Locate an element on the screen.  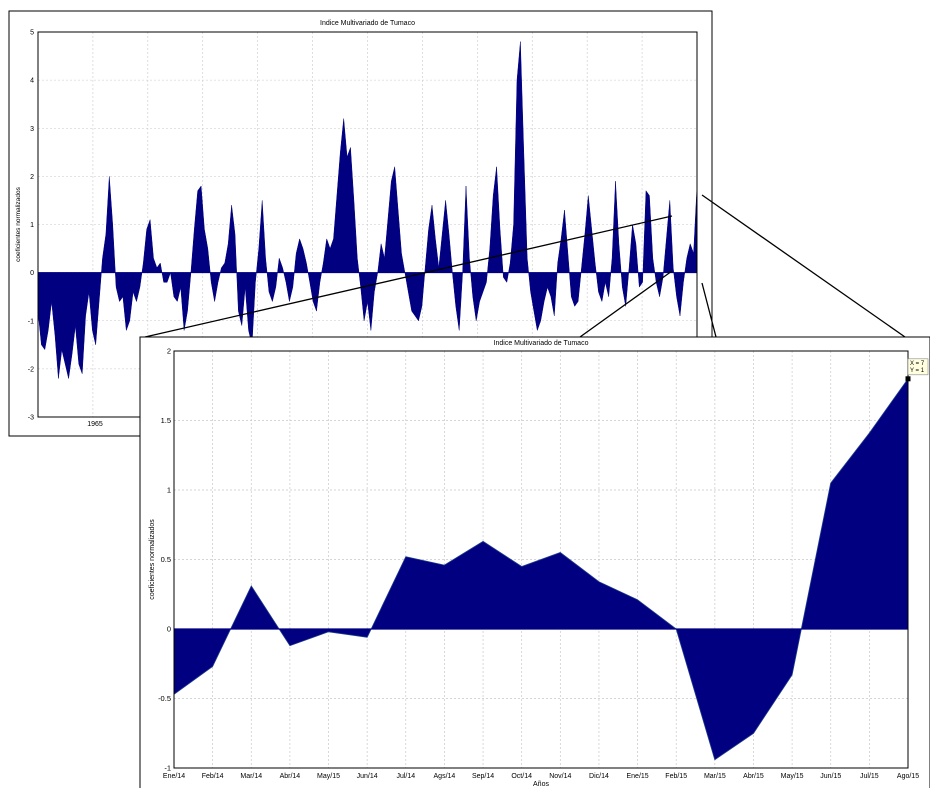
zoom-connectors is located at coordinates (525, 266).